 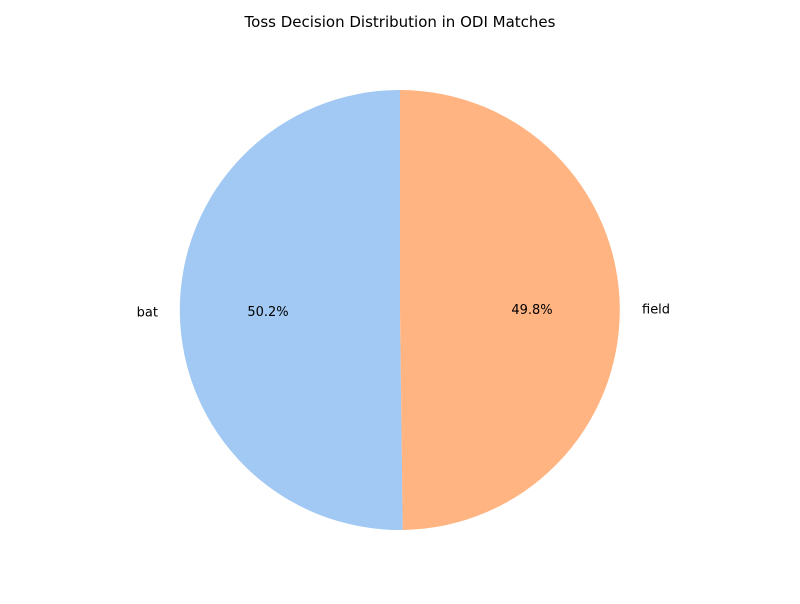 What do you see at coordinates (267, 312) in the screenshot?
I see `slice-value-bat: 50.2%` at bounding box center [267, 312].